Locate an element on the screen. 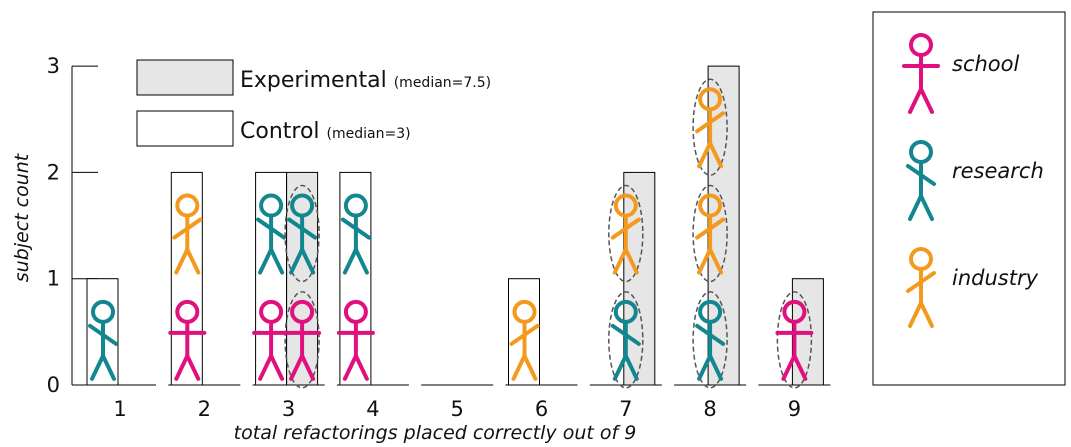 This screenshot has width=1071, height=447. y-axis-label: subject count is located at coordinates (22, 217).